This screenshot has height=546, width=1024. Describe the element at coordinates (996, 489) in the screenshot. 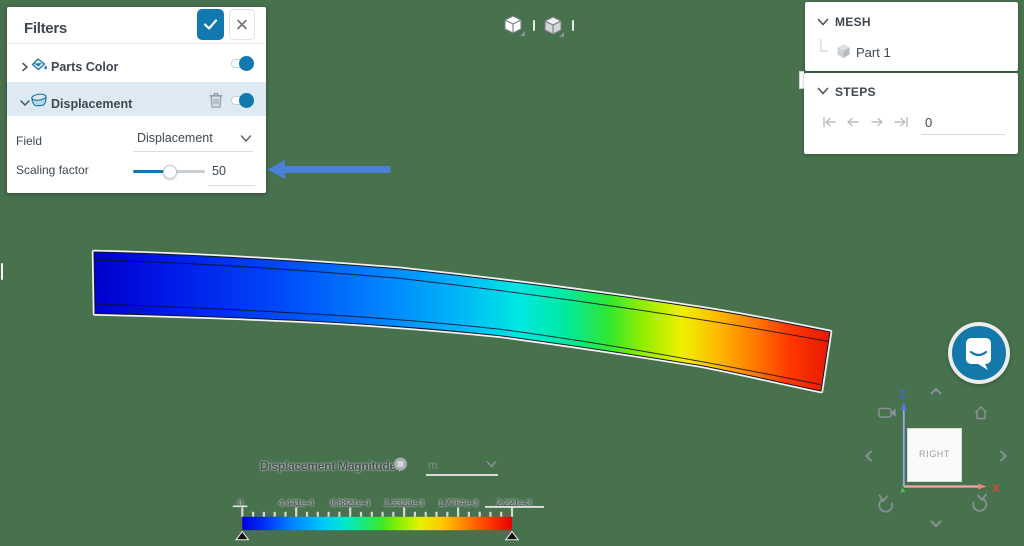

I see `svg-text: X` at that location.